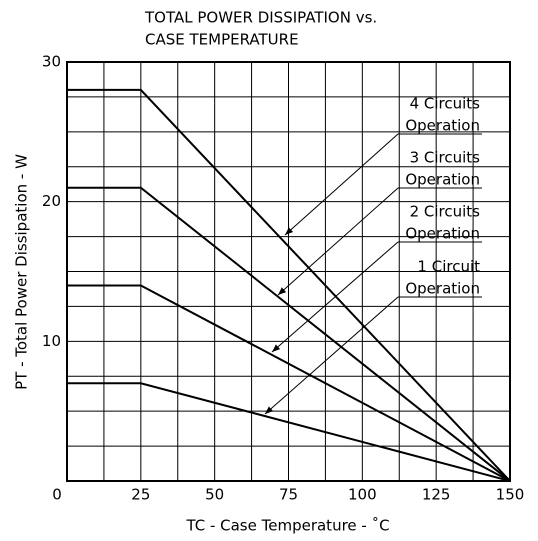  Describe the element at coordinates (222, 40) in the screenshot. I see `chart-title: CASE TEMPERATURE` at that location.